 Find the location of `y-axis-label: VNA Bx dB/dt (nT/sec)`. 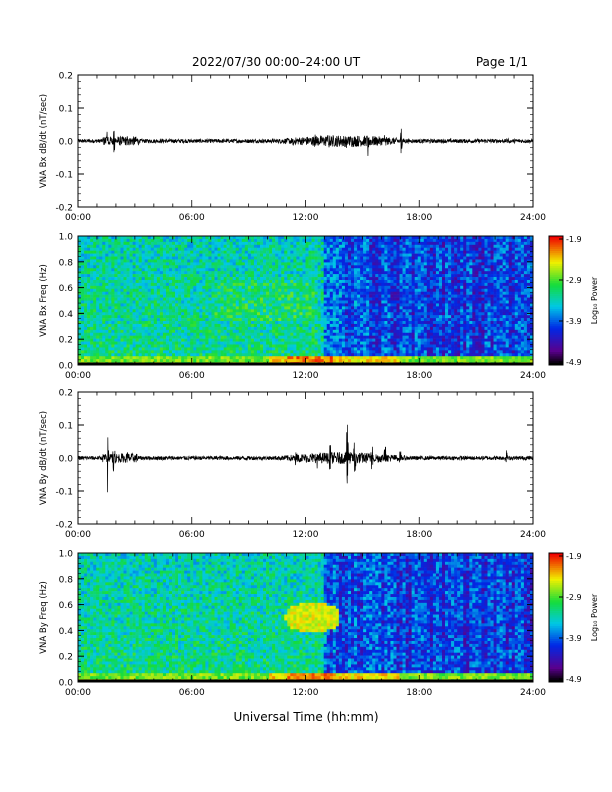

y-axis-label: VNA Bx dB/dt (nT/sec) is located at coordinates (44, 141).